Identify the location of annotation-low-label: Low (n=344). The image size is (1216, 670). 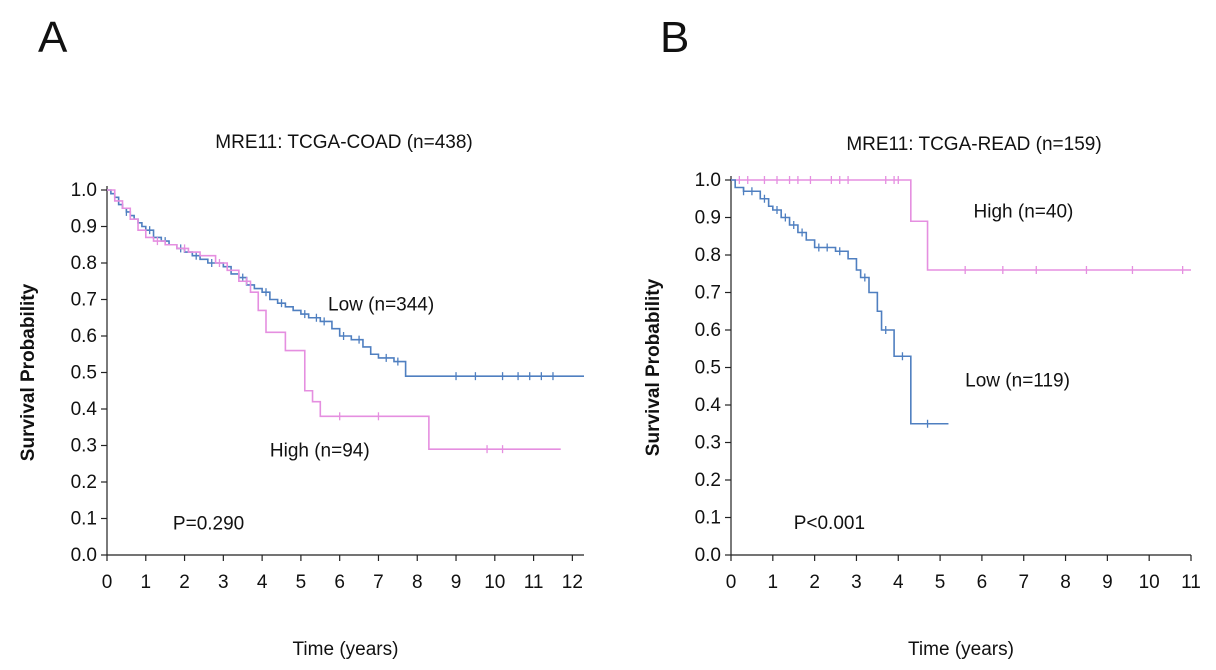
(381, 304).